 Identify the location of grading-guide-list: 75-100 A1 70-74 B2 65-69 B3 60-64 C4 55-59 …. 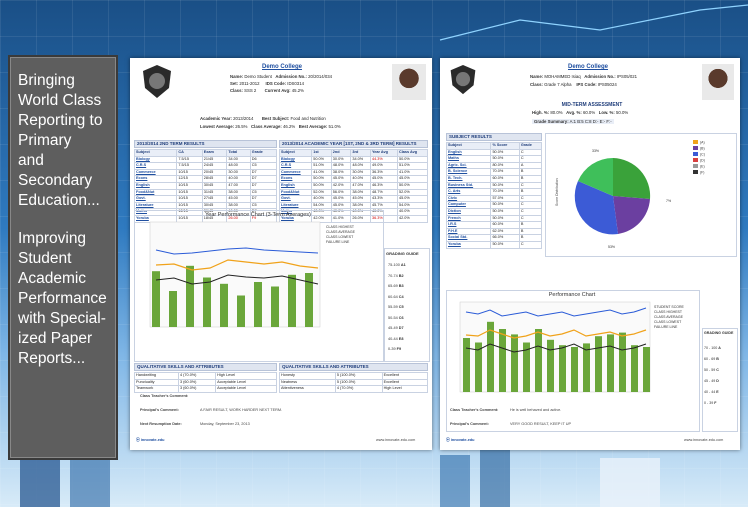
(397, 307).